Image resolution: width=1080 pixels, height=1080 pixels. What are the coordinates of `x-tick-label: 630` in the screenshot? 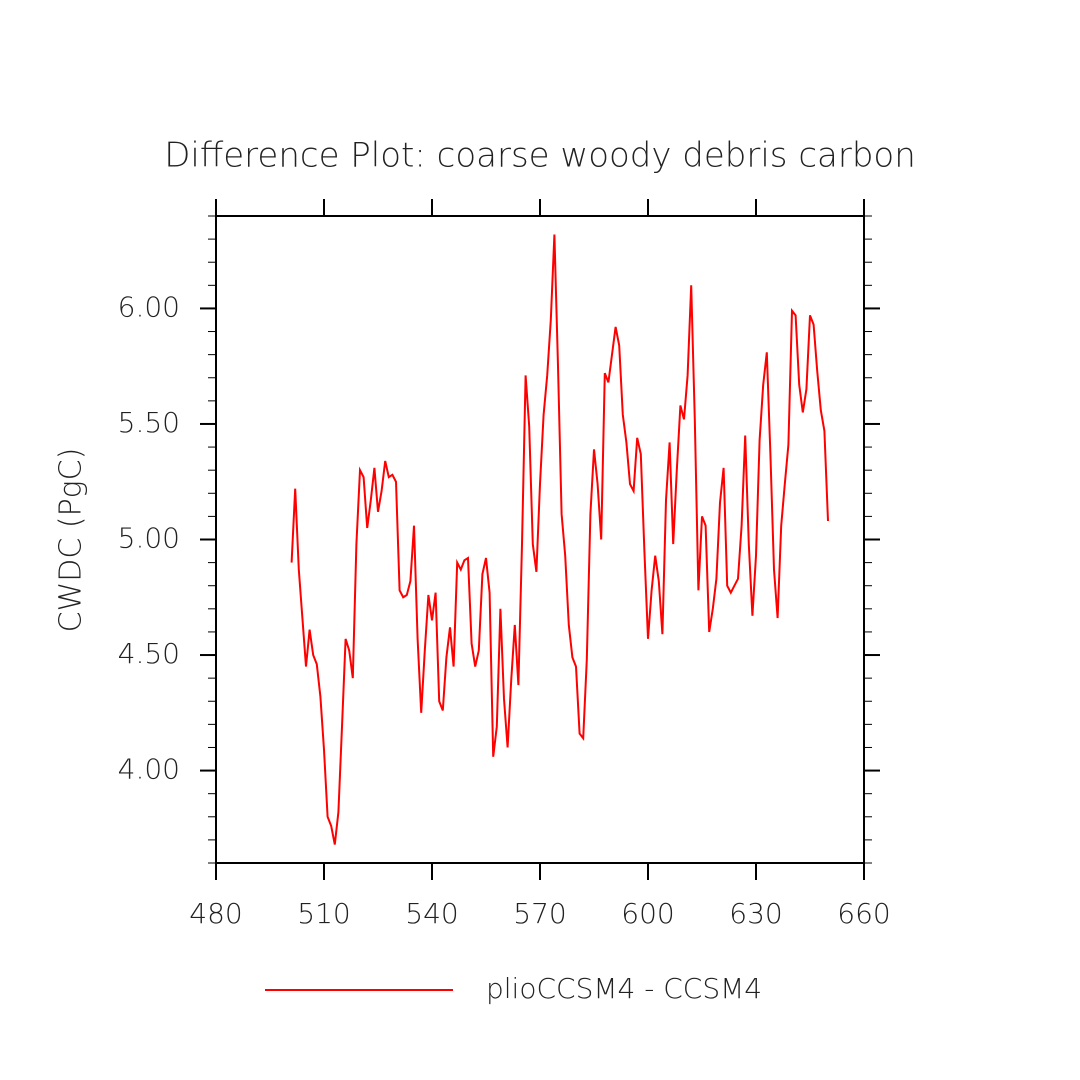 It's located at (755, 913).